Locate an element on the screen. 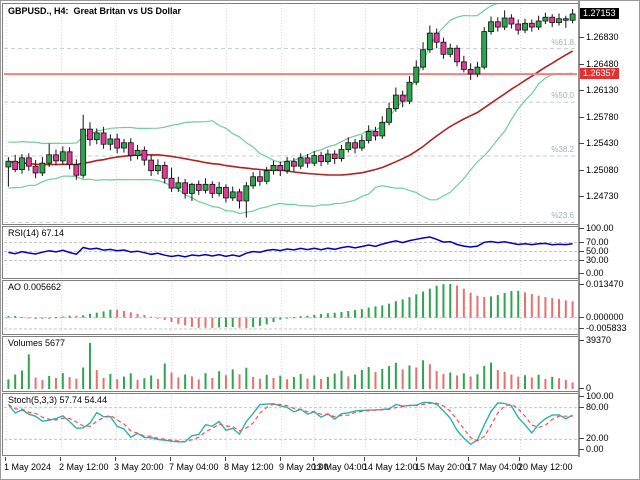  volumes-canvas is located at coordinates (290, 364).